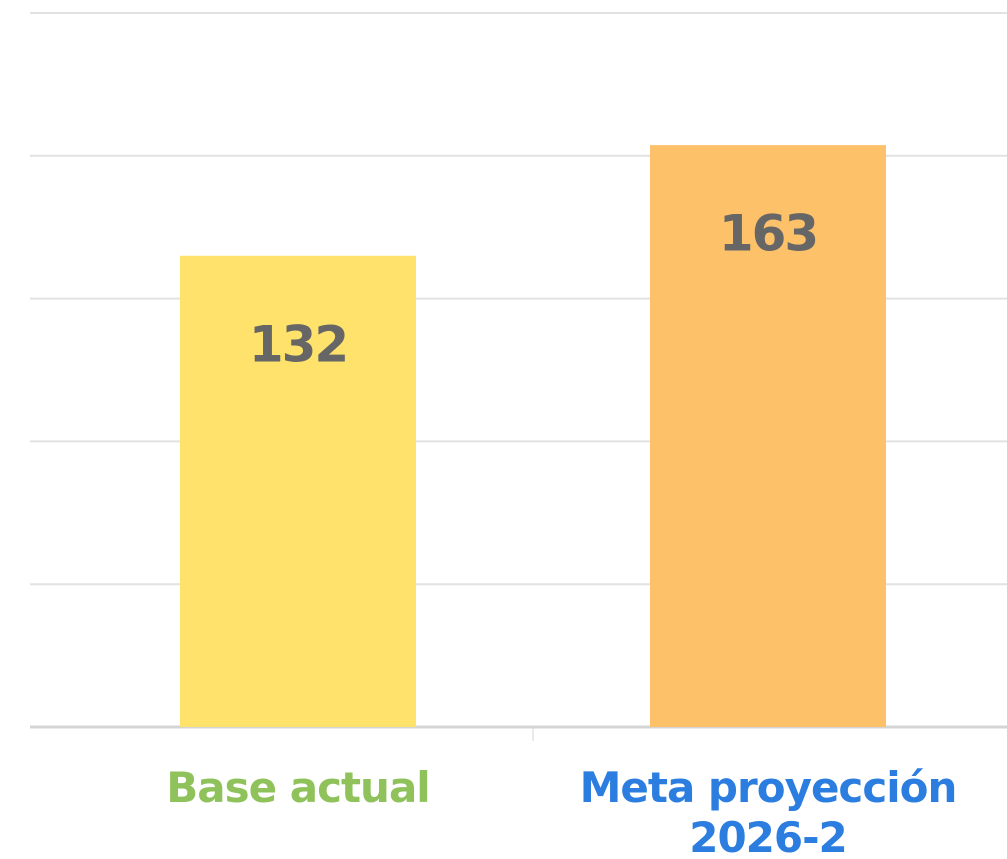  Describe the element at coordinates (298, 491) in the screenshot. I see `bar` at that location.